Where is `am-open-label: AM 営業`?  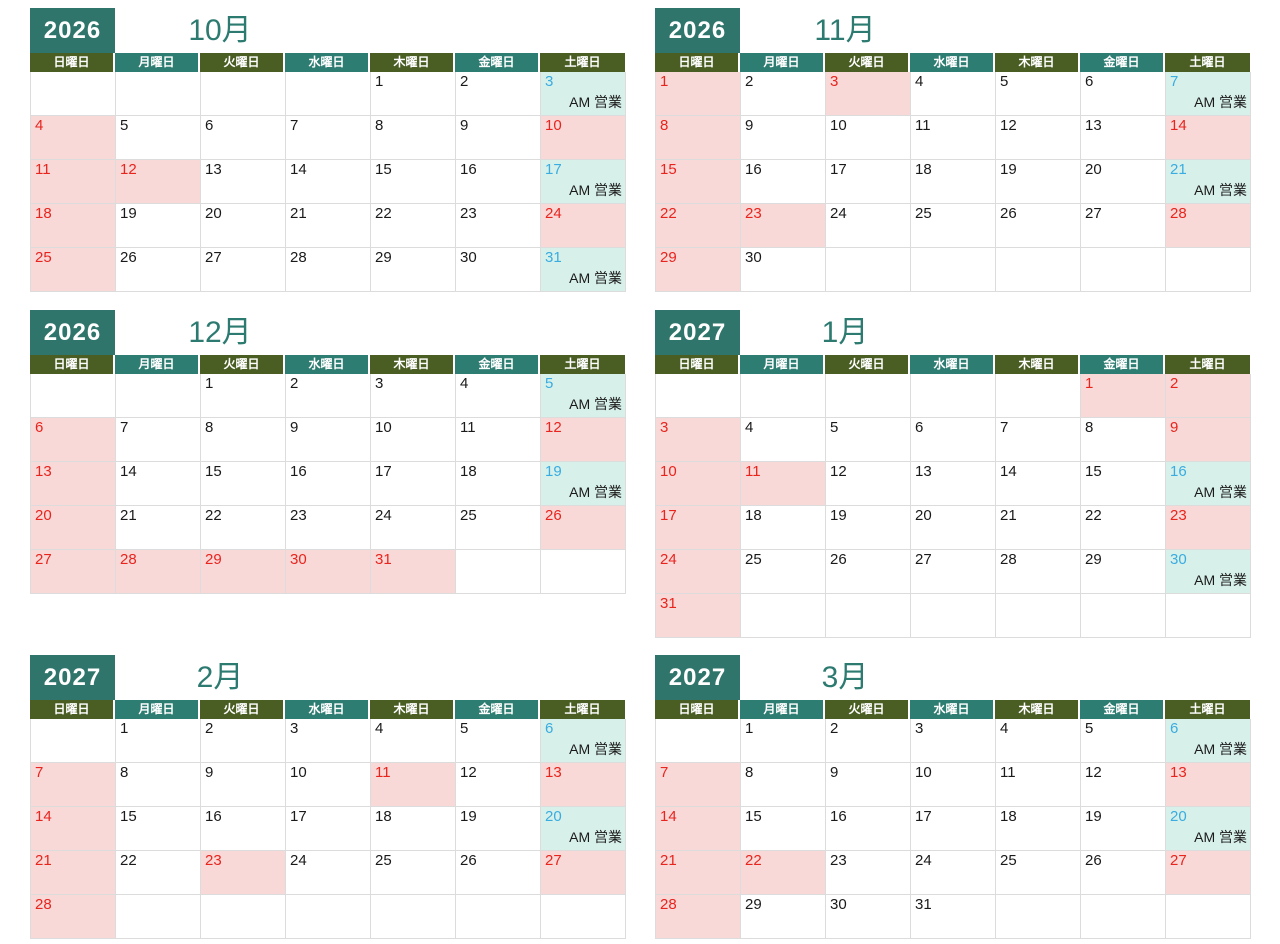
am-open-label: AM 営業 is located at coordinates (1220, 749).